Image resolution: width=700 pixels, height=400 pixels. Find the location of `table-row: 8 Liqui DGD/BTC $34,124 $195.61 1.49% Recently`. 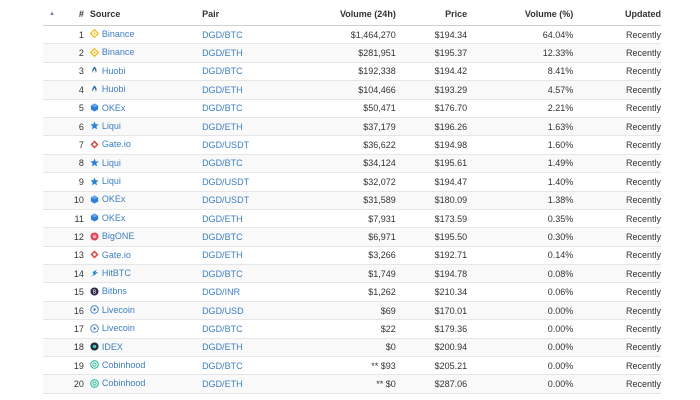

table-row: 8 Liqui DGD/BTC $34,124 $195.61 1.49% Recently is located at coordinates (352, 164).